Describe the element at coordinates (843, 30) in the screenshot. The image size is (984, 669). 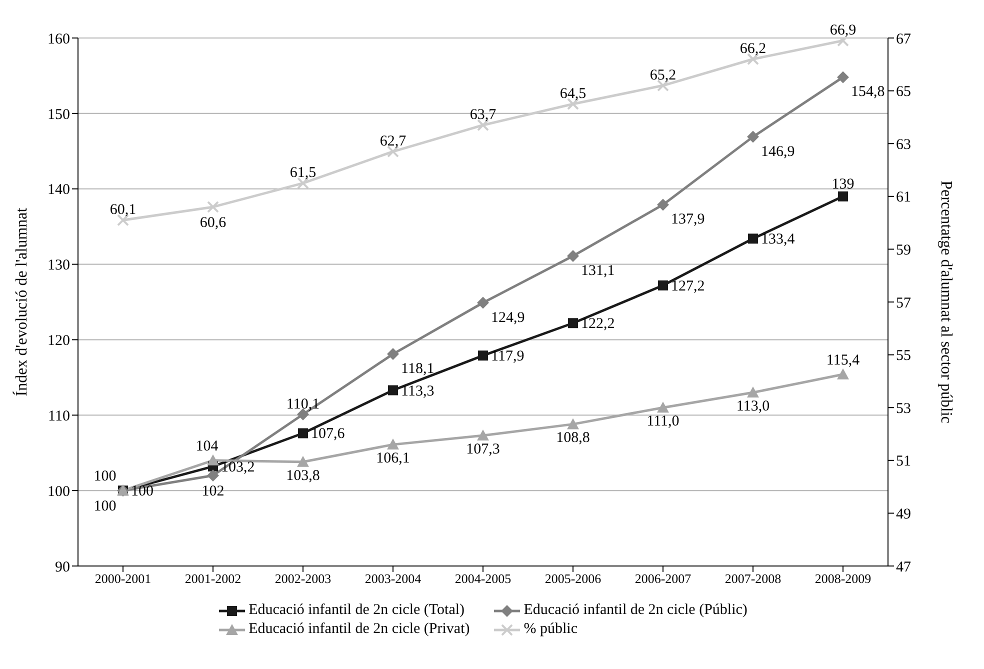
I see `data-label: 66,9` at that location.